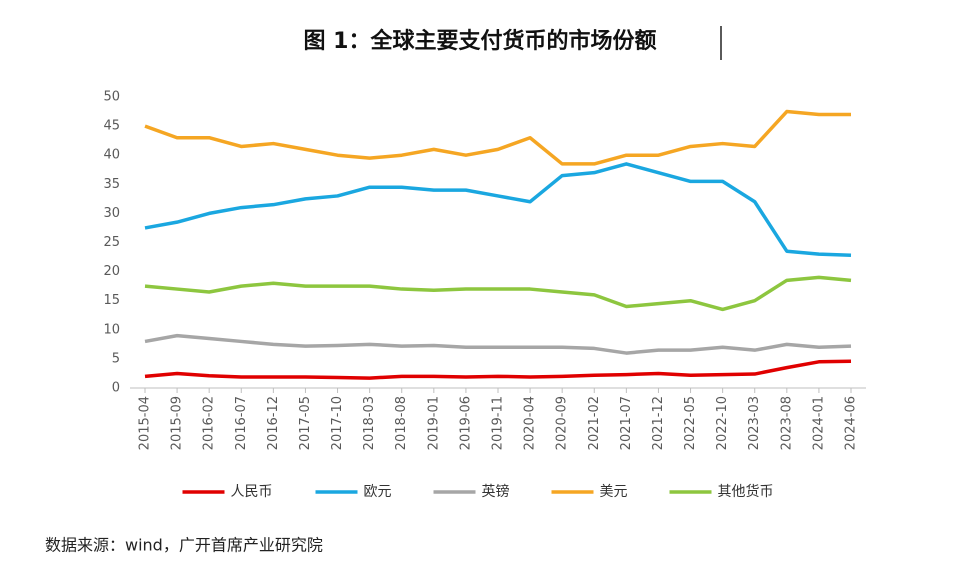 This screenshot has height=571, width=960. I want to click on x-tick-label: 2022-05, so click(690, 423).